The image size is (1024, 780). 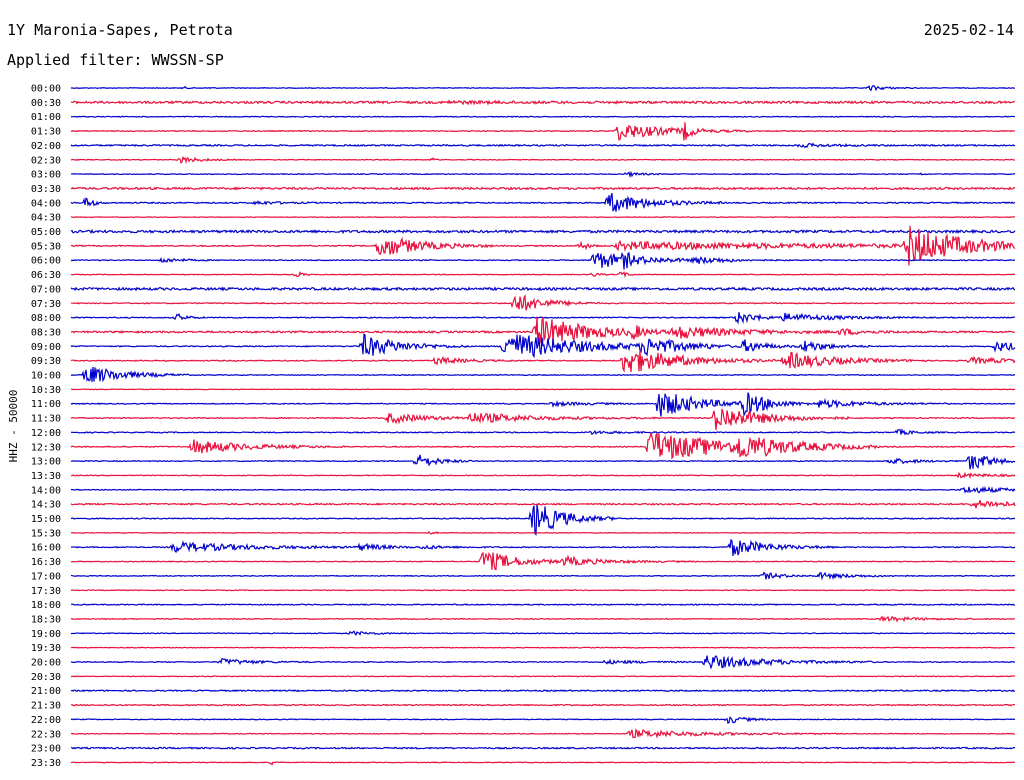 I want to click on station-title: 1Y Maronia-Sapes, Petrota, so click(x=120, y=30).